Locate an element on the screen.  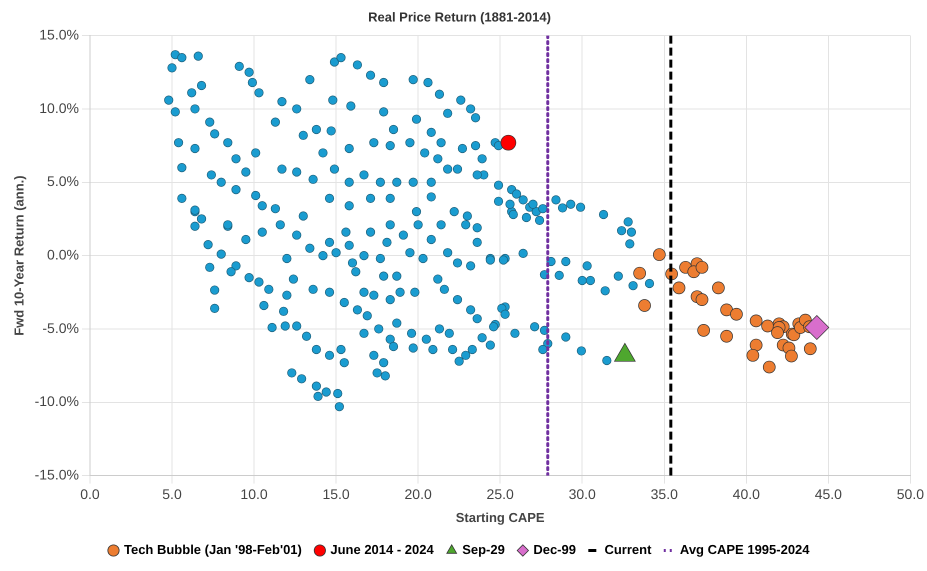
x-tick-label: 0.0 is located at coordinates (90, 494).